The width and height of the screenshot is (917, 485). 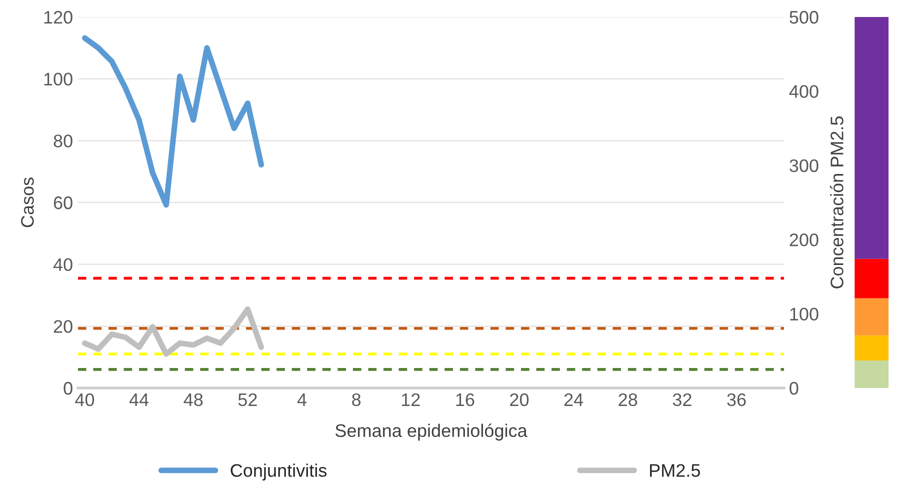 I want to click on y-tick-label: 80, so click(x=63, y=141).